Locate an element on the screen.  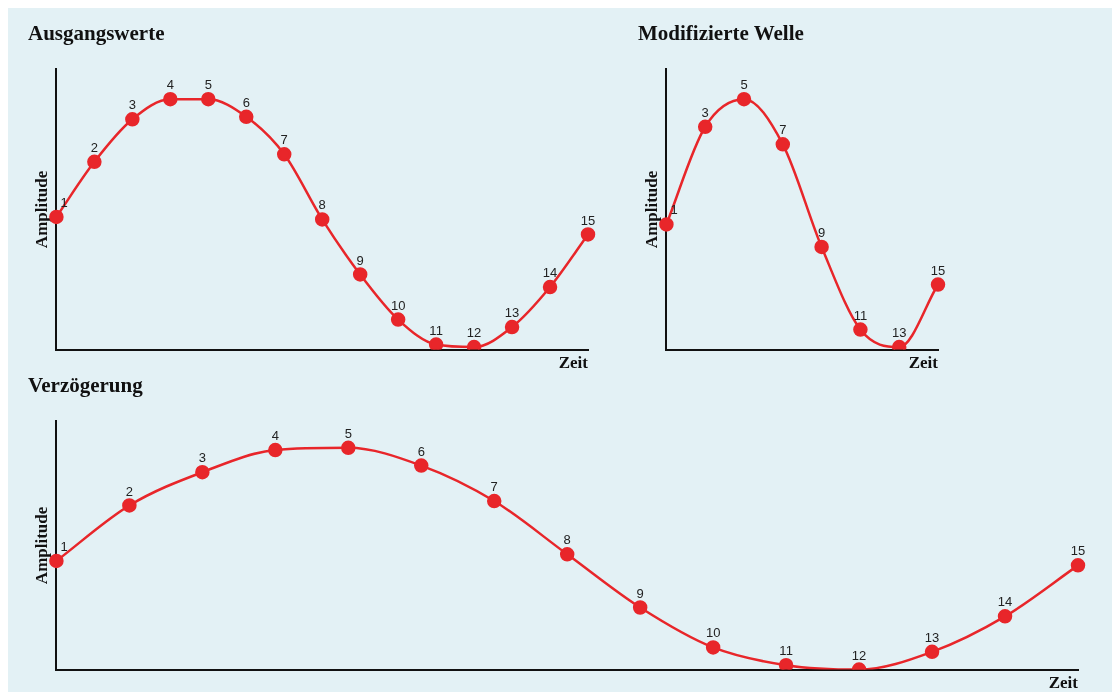
x-tick-label: 1 is located at coordinates (64, 546).